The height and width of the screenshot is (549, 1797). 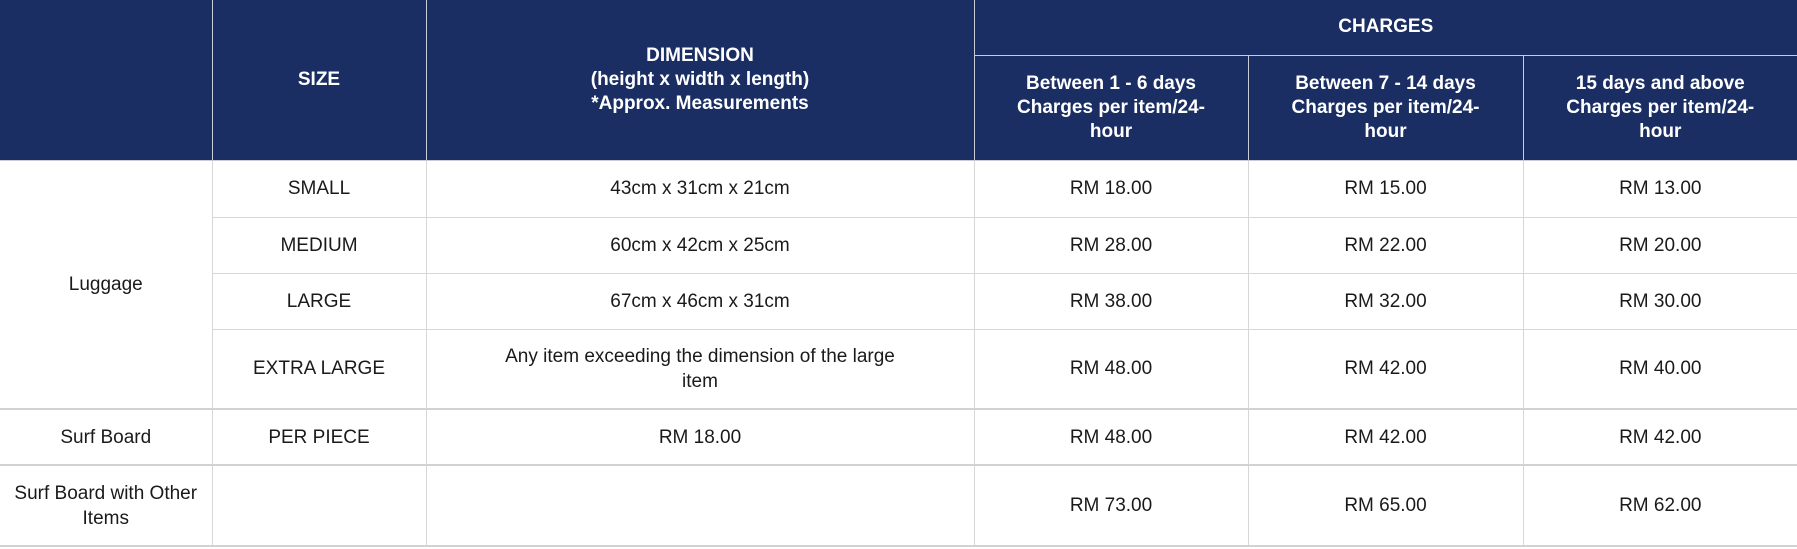 What do you see at coordinates (1385, 505) in the screenshot?
I see `charge-cell: RM 65.00` at bounding box center [1385, 505].